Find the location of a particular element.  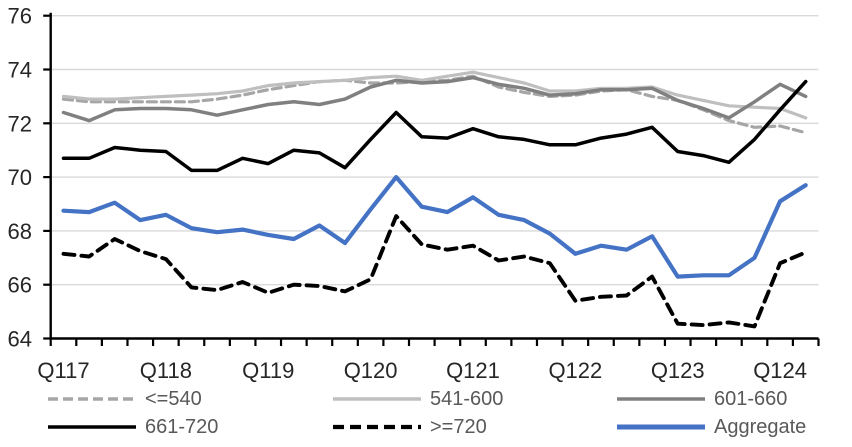

y-axis-label: 76 is located at coordinates (20, 16).